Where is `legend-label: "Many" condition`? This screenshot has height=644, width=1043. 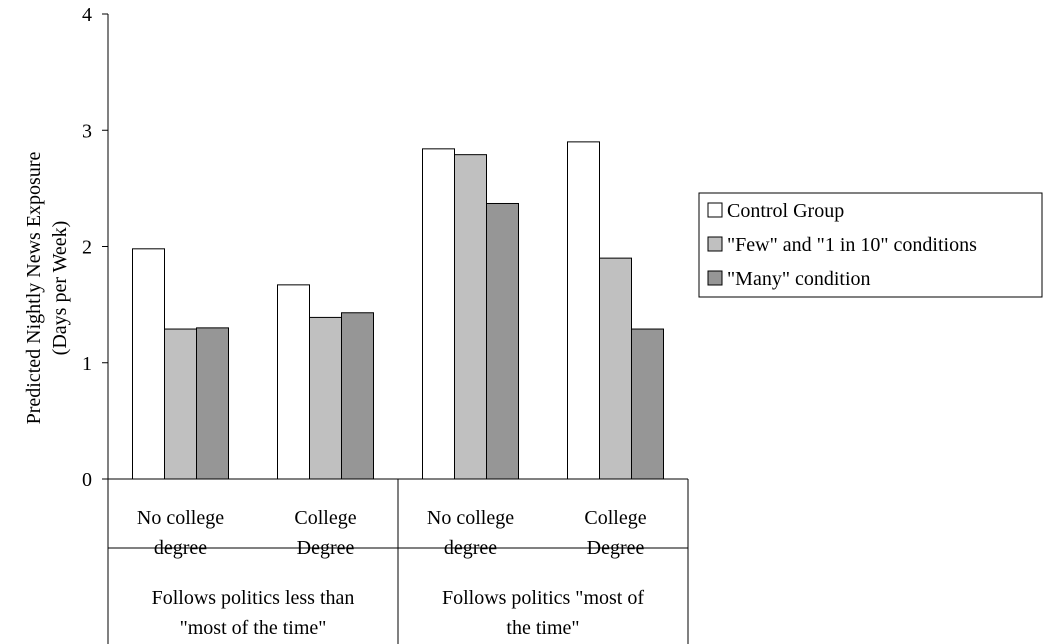 legend-label: "Many" condition is located at coordinates (799, 279).